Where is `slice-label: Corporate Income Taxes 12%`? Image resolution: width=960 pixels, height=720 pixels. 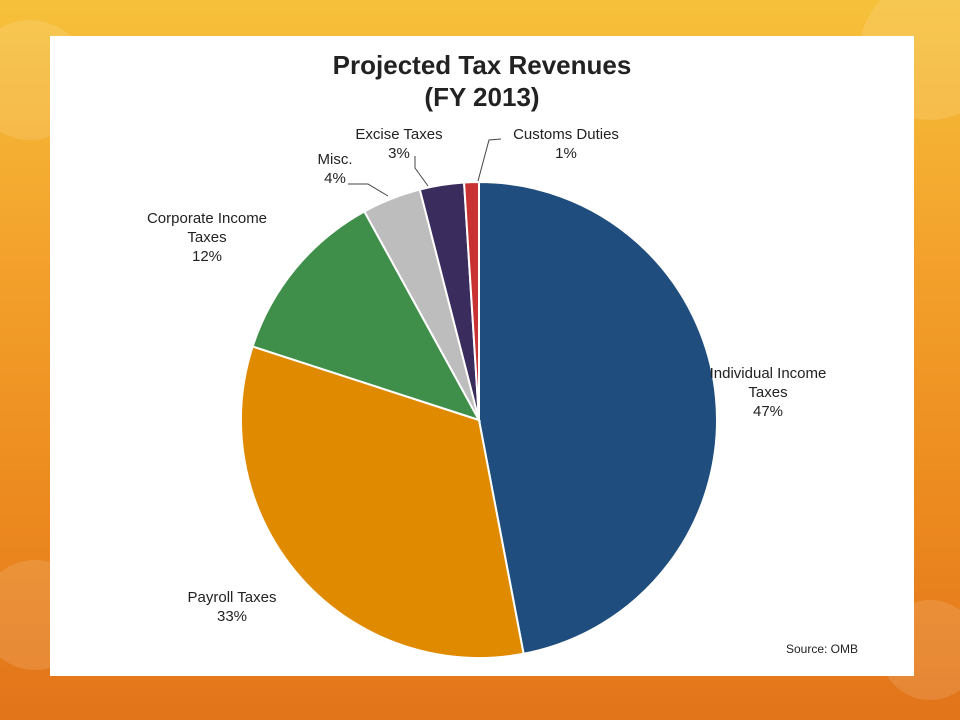
slice-label: Corporate Income Taxes 12% is located at coordinates (207, 237).